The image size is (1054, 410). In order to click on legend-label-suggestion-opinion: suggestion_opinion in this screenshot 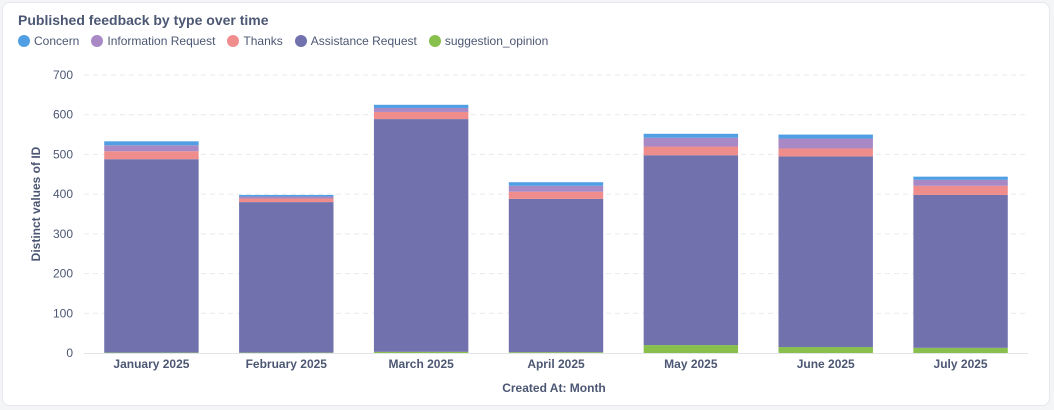, I will do `click(496, 41)`.